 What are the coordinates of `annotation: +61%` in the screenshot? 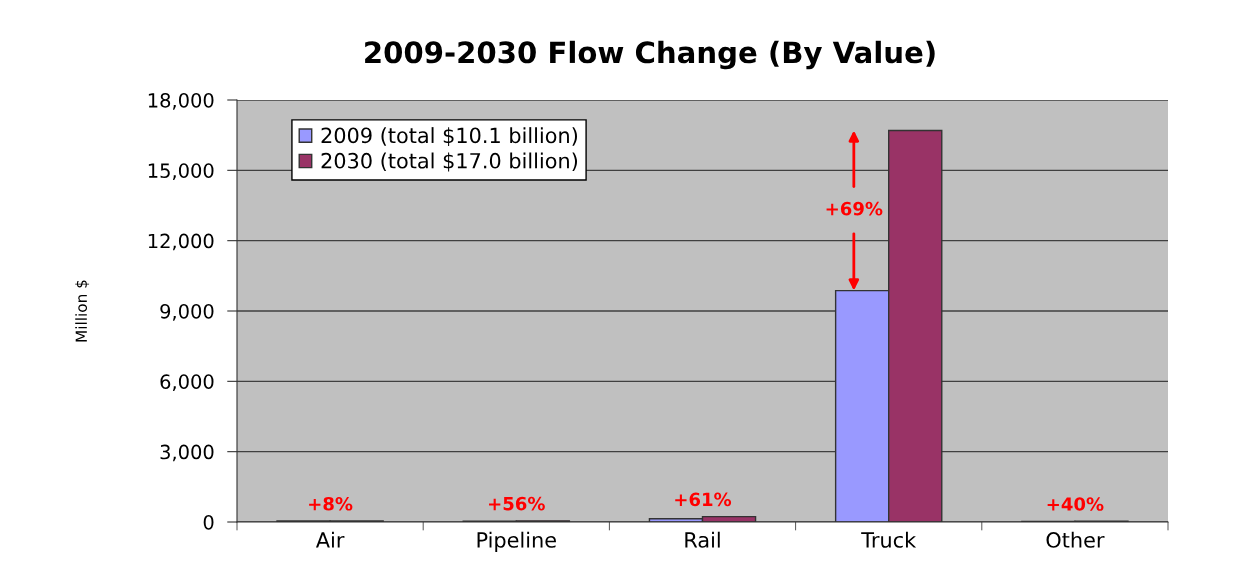 It's located at (703, 499).